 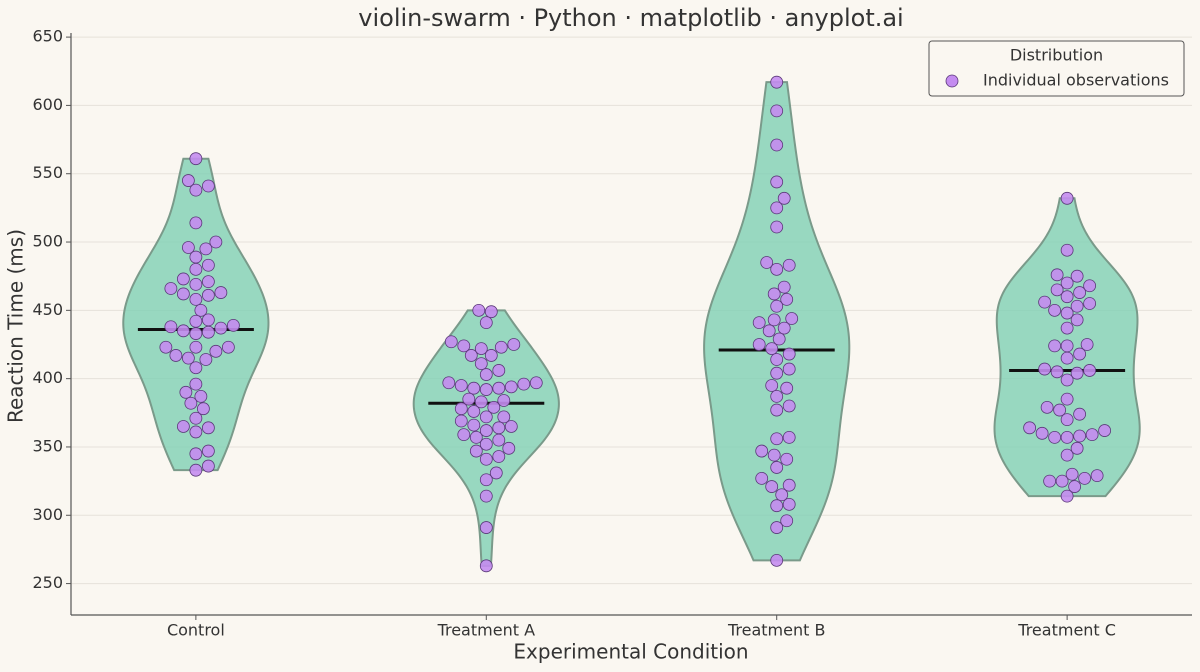 What do you see at coordinates (47, 582) in the screenshot?
I see `y-tick-label: 250` at bounding box center [47, 582].